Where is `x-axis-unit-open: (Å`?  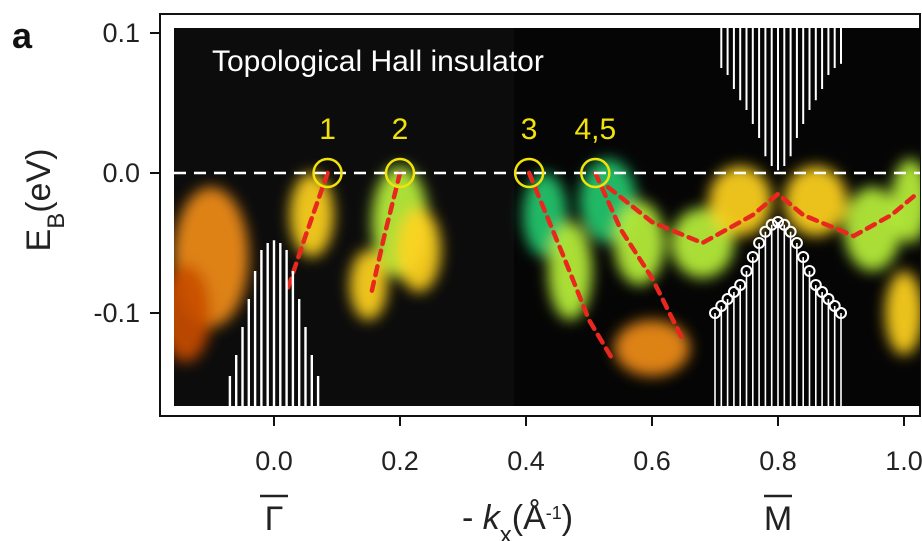
x-axis-unit-open: (Å is located at coordinates (529, 518).